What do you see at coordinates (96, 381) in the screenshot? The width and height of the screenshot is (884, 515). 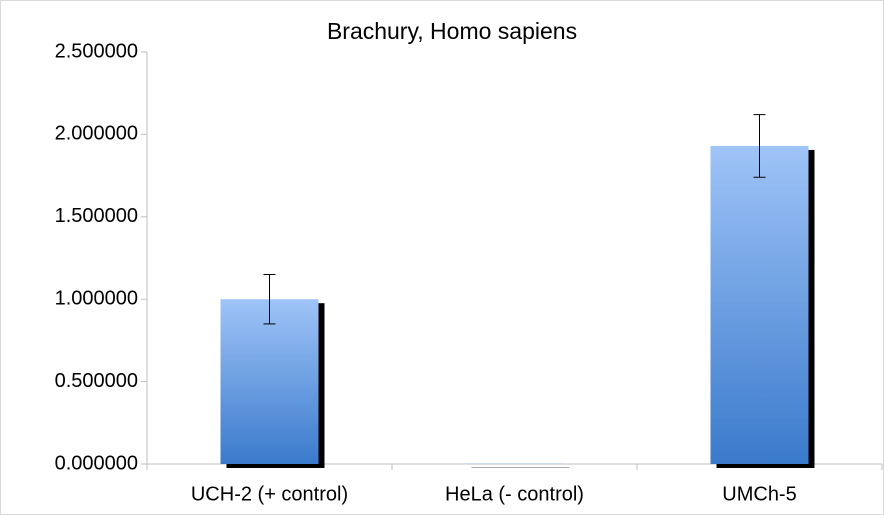 I see `y-tick-label: 0.500000` at bounding box center [96, 381].